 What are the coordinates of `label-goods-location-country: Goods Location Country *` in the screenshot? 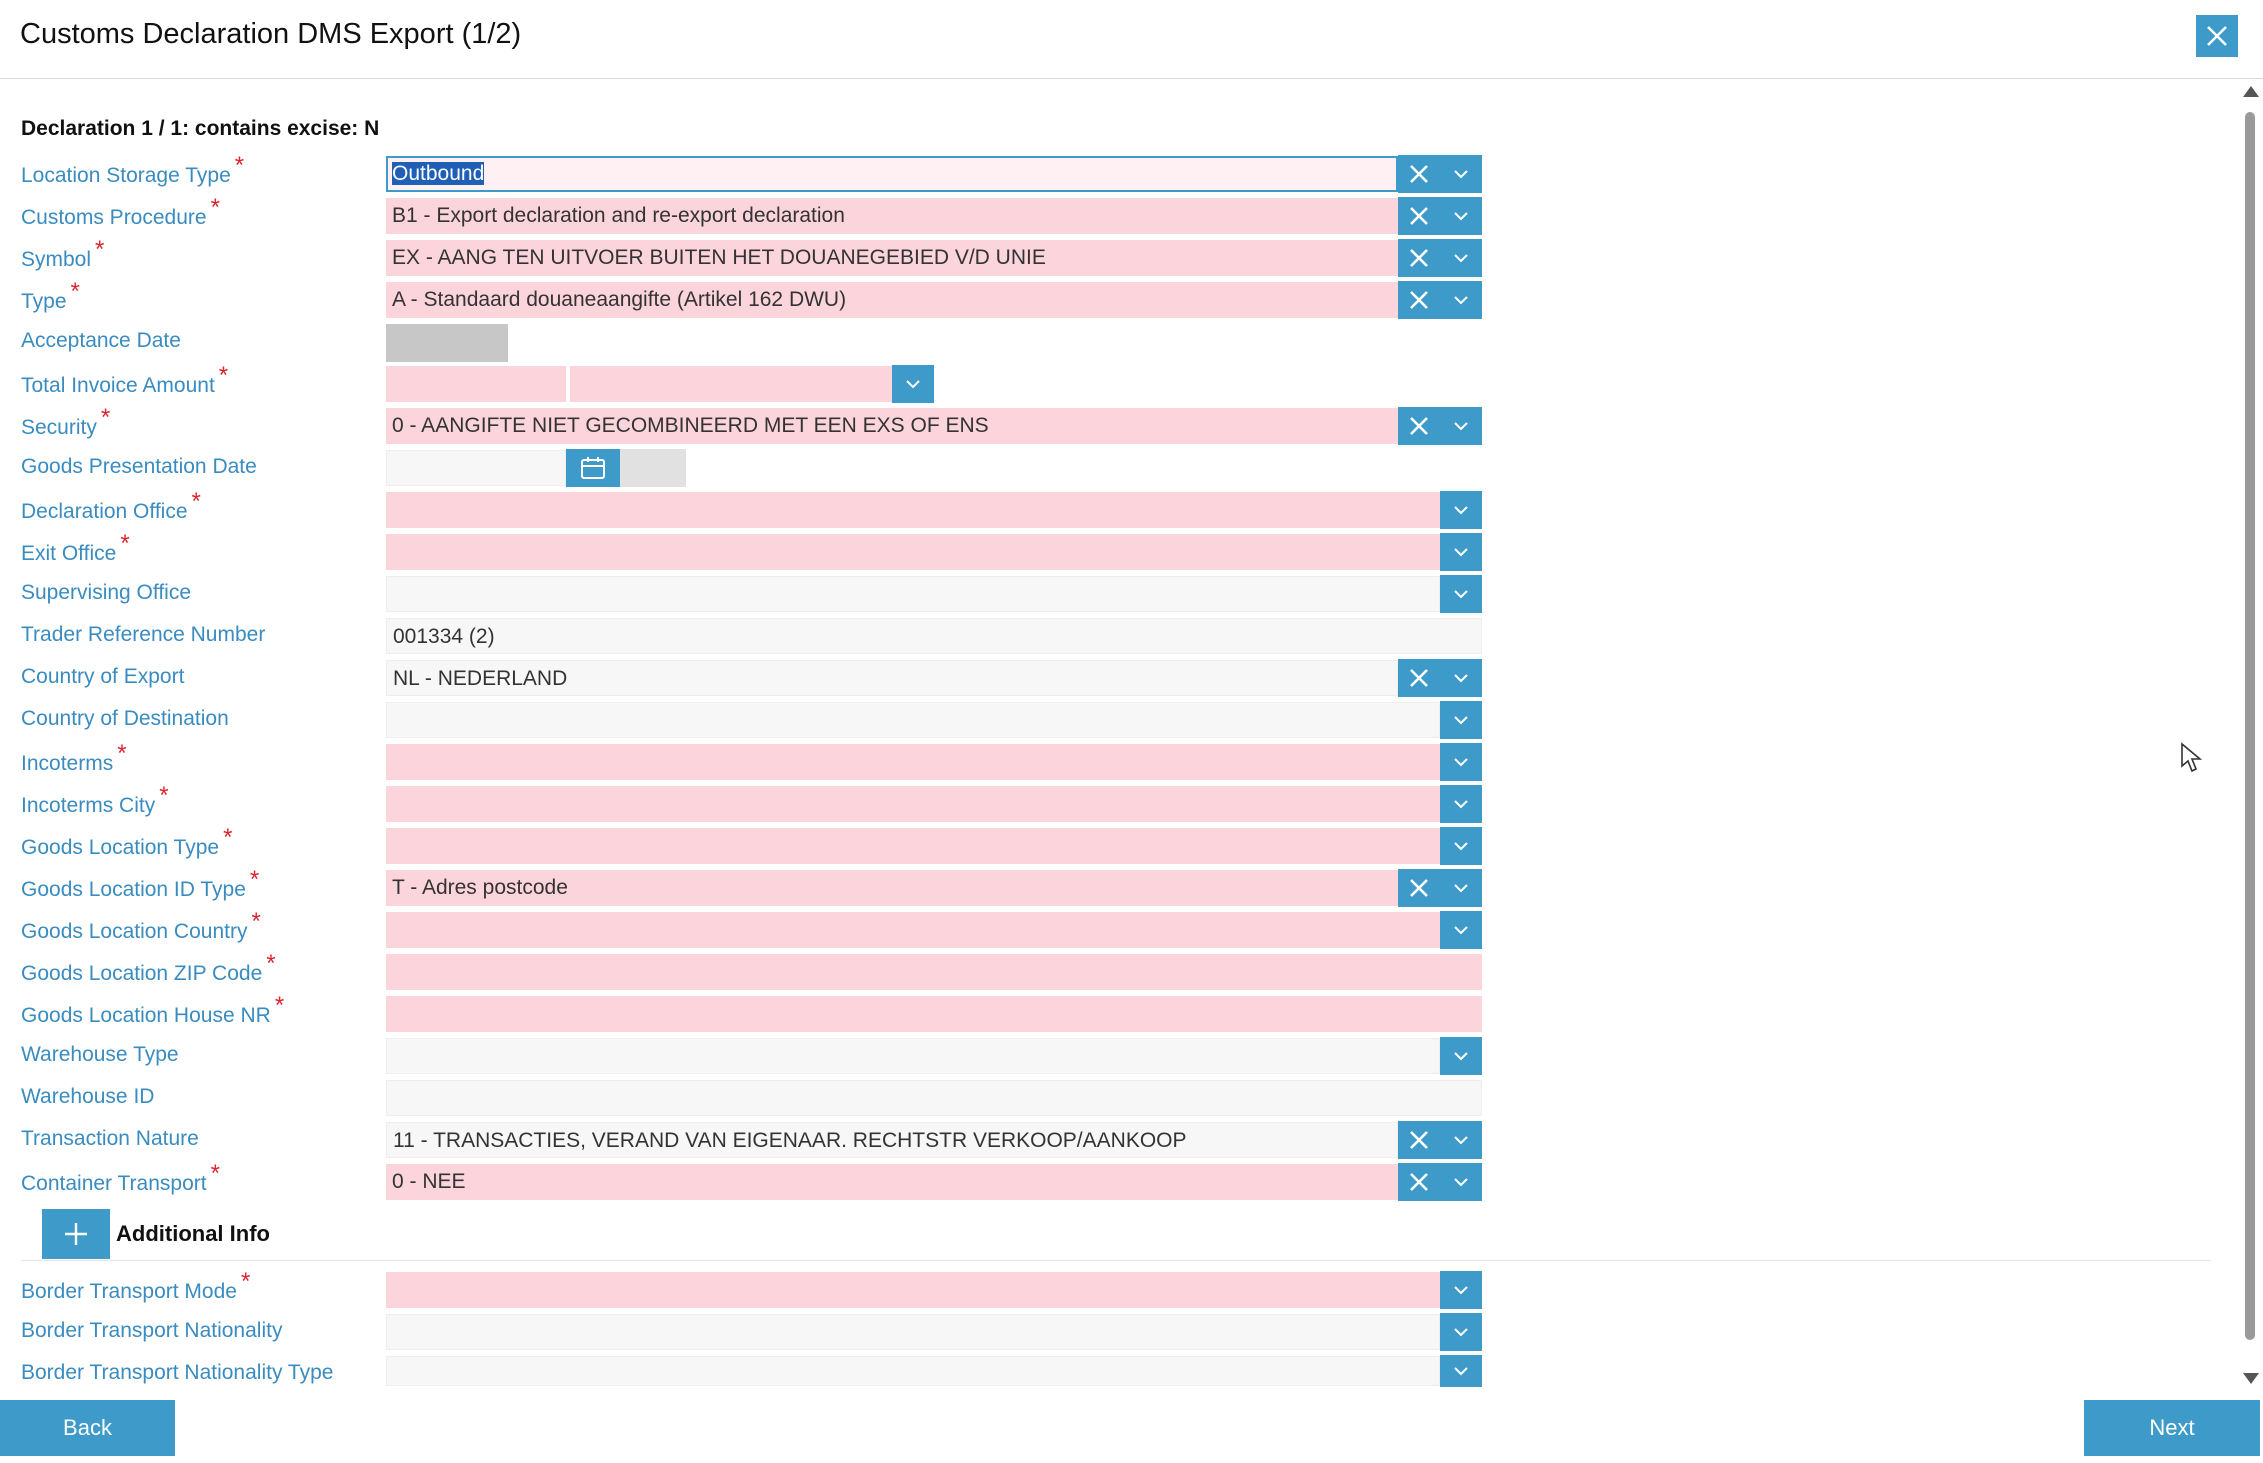 It's located at (141, 925).